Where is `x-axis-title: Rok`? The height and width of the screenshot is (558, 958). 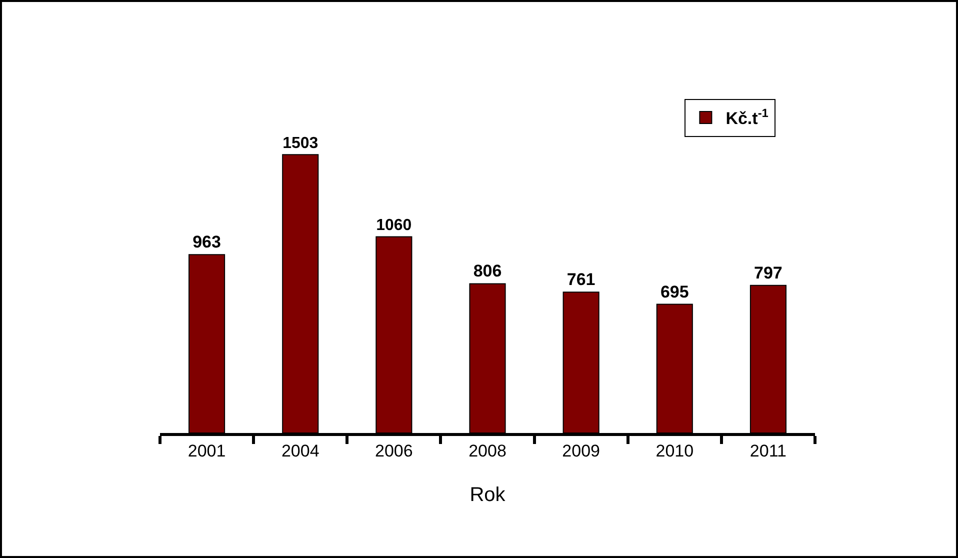
x-axis-title: Rok is located at coordinates (488, 495).